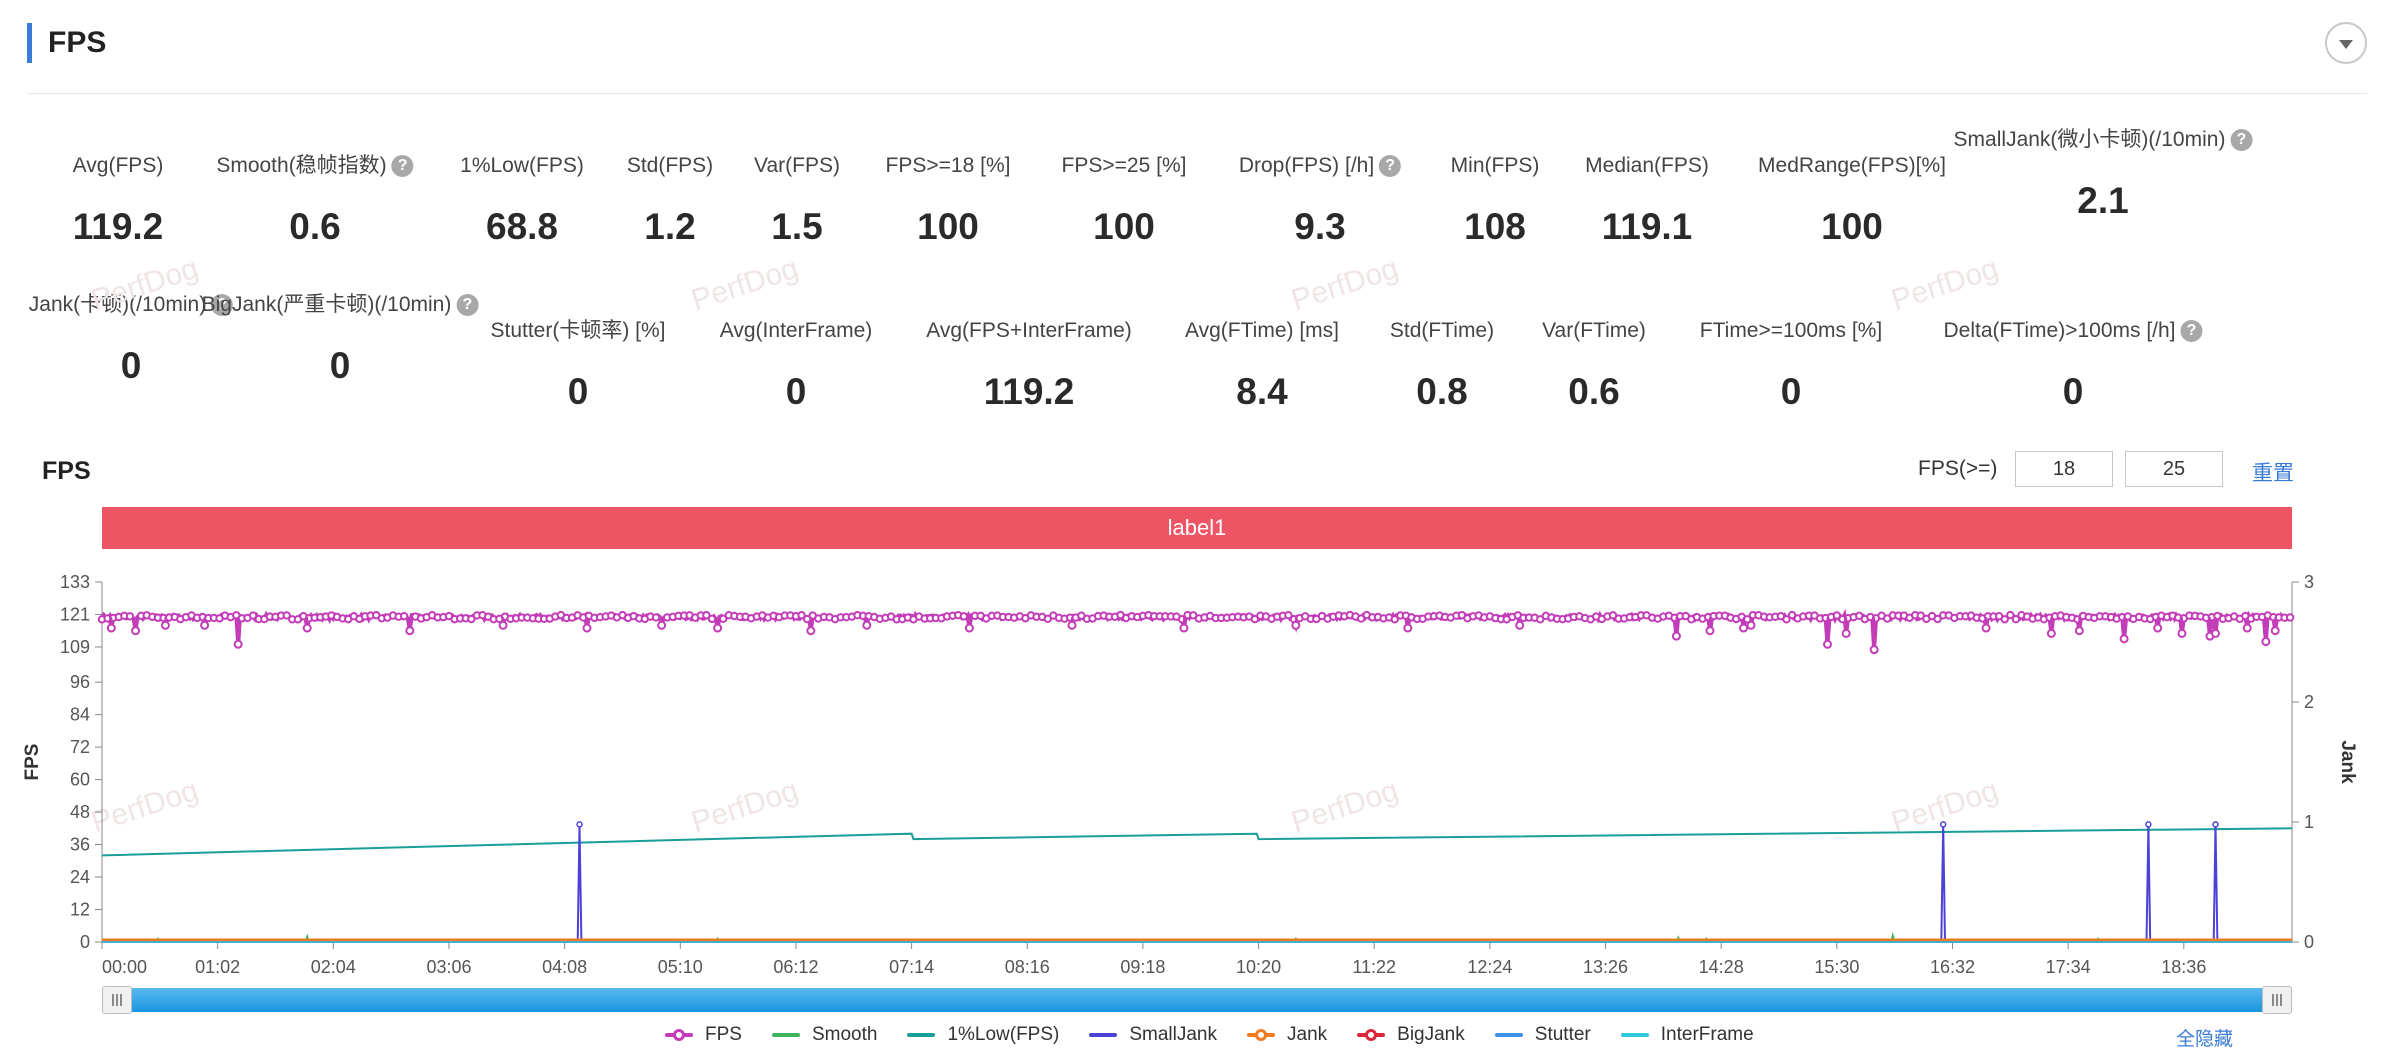 The image size is (2391, 1054). I want to click on y-left-axis-label: FPS, so click(32, 762).